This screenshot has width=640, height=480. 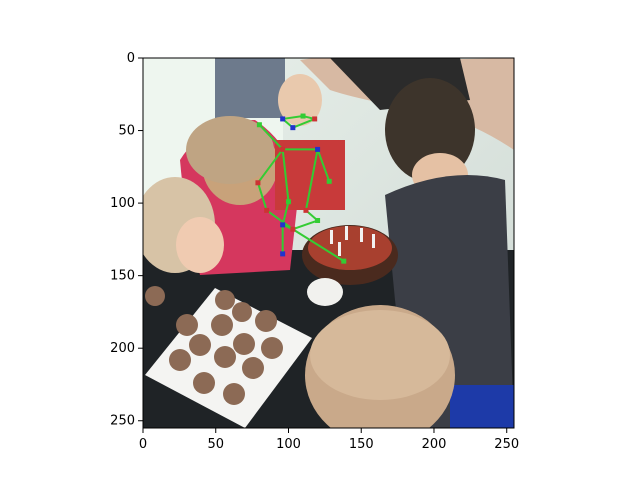 I want to click on x-tick-label: 0, so click(x=143, y=444).